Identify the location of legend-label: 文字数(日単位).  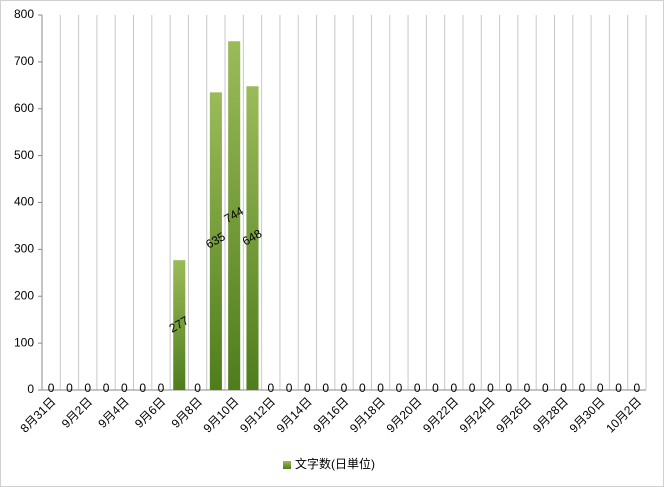
(335, 463).